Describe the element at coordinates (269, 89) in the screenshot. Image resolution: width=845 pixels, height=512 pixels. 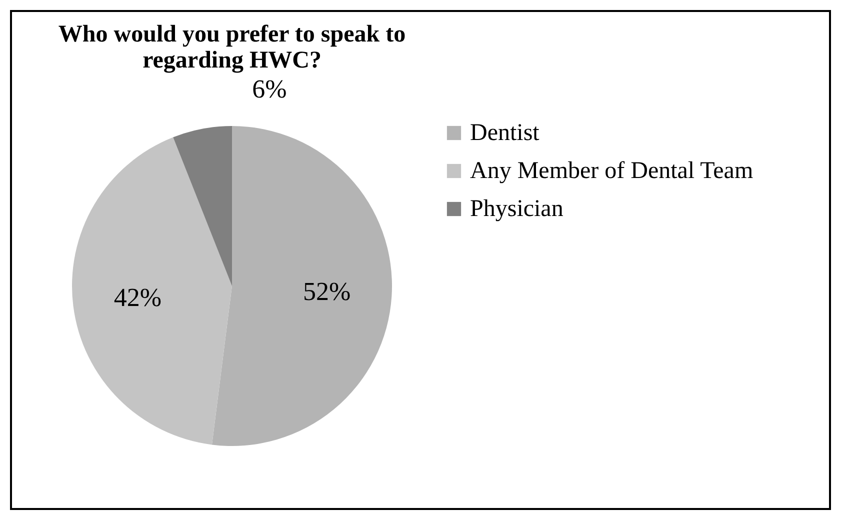
I see `data-label: 6%` at that location.